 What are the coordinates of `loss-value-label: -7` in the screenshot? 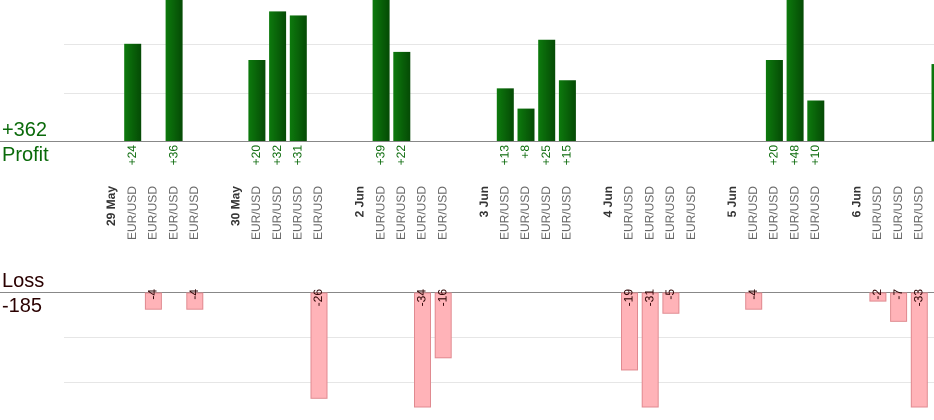 It's located at (898, 294).